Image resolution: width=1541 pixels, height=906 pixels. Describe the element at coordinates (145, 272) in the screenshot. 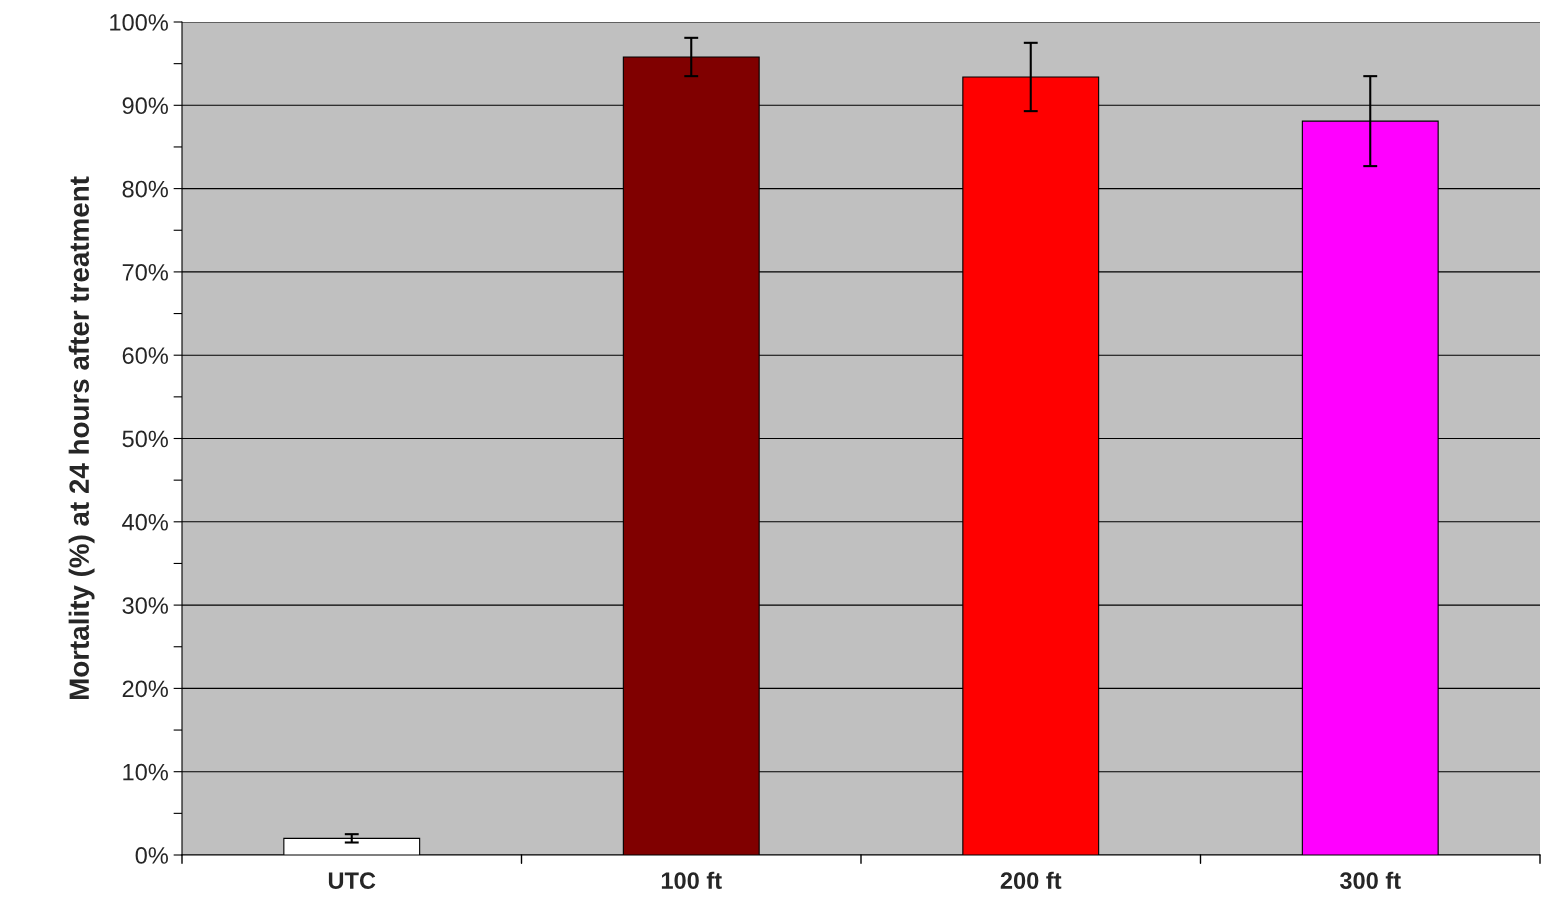

I see `y-tick-label: 70%` at that location.